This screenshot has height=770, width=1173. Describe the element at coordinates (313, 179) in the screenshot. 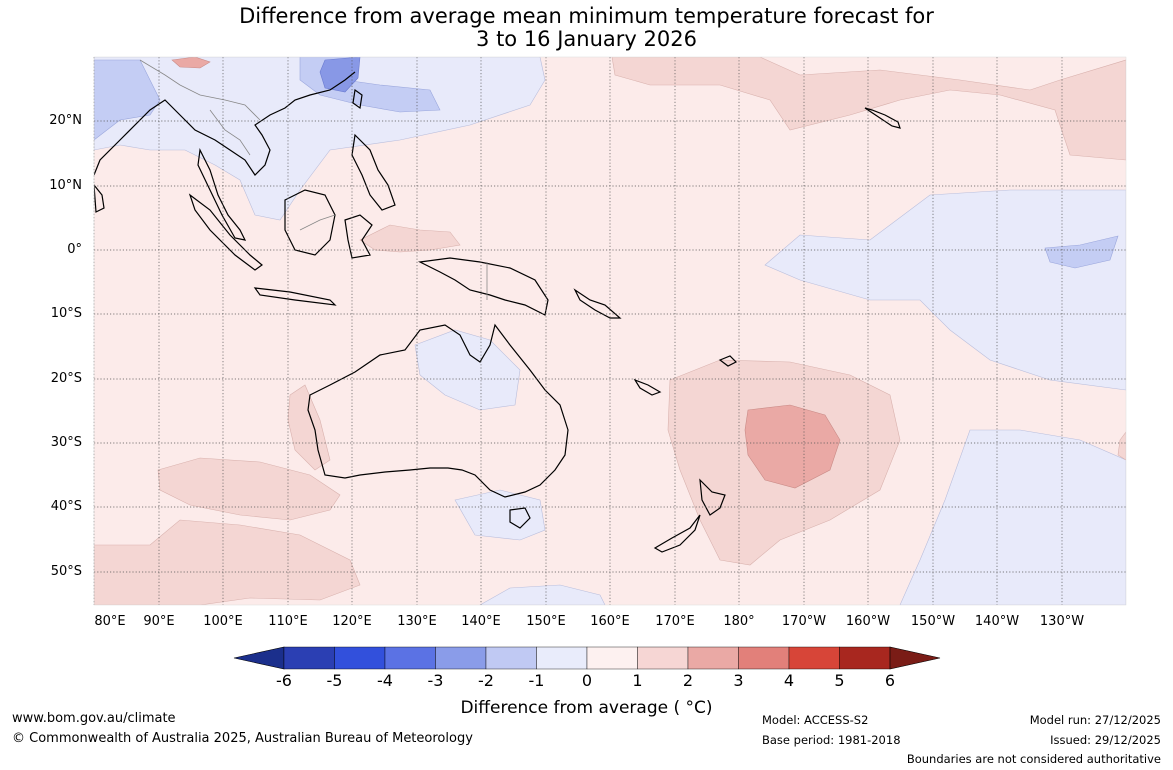

I see `country-borders` at that location.